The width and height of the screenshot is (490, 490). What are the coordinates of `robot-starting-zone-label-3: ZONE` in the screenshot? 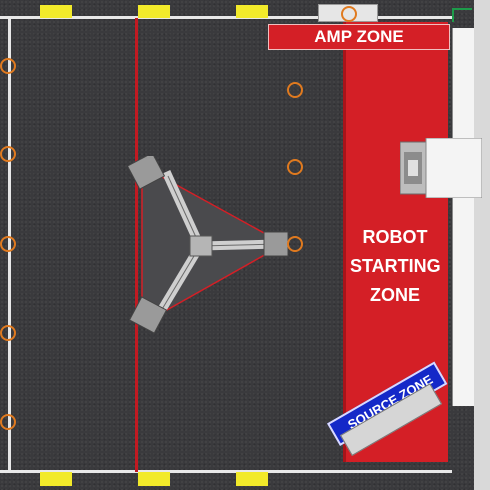 It's located at (394, 295).